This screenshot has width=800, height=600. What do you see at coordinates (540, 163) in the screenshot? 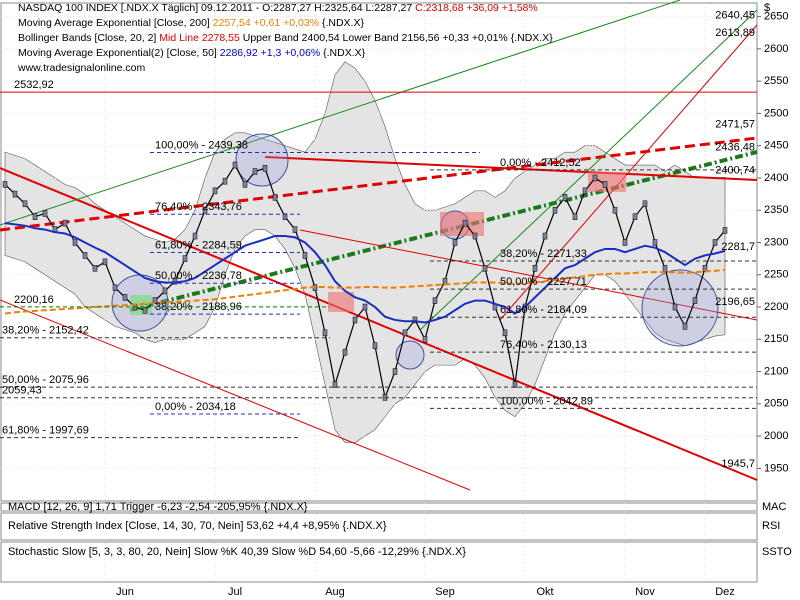
I see `level-label: 0,00% - 2412,52` at bounding box center [540, 163].